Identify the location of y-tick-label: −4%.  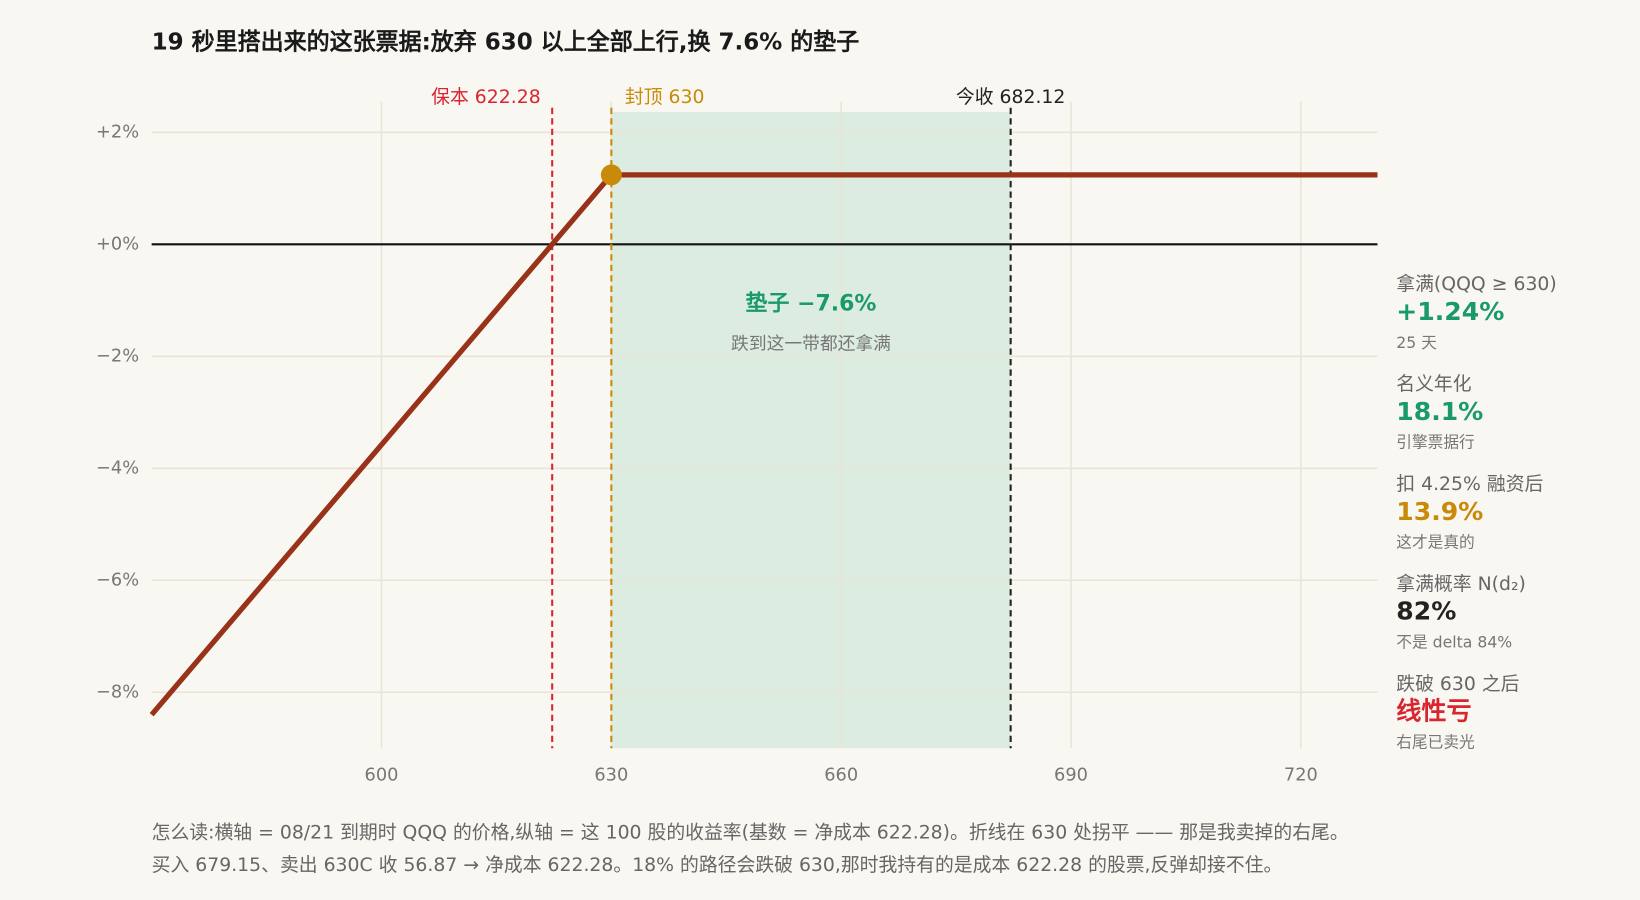
(117, 467).